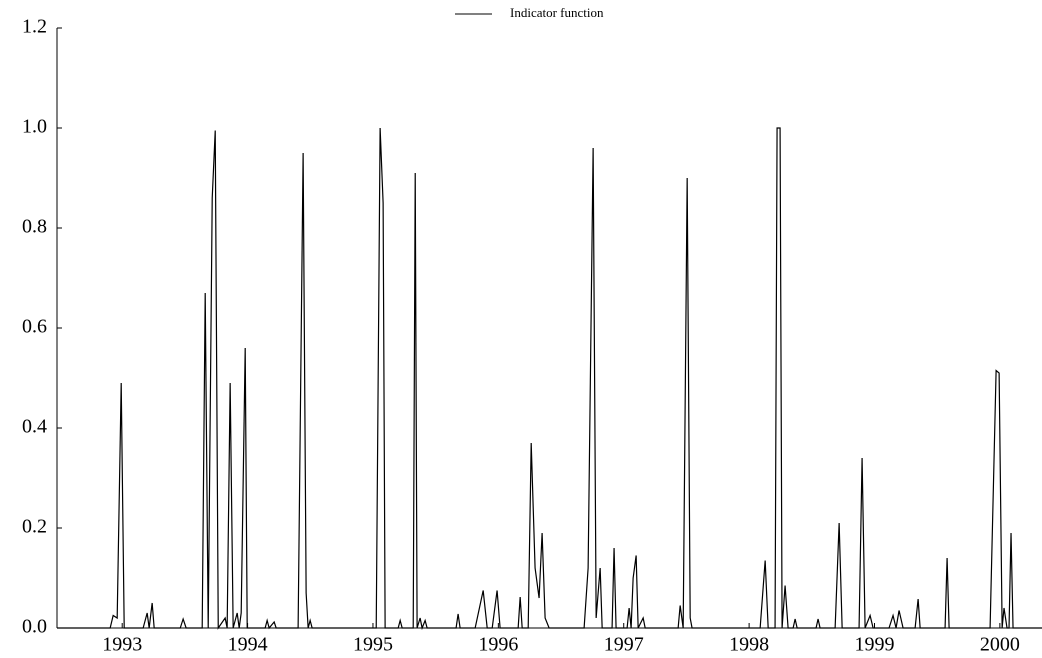 Image resolution: width=1042 pixels, height=658 pixels. What do you see at coordinates (122, 645) in the screenshot?
I see `x-tick-label: 1993` at bounding box center [122, 645].